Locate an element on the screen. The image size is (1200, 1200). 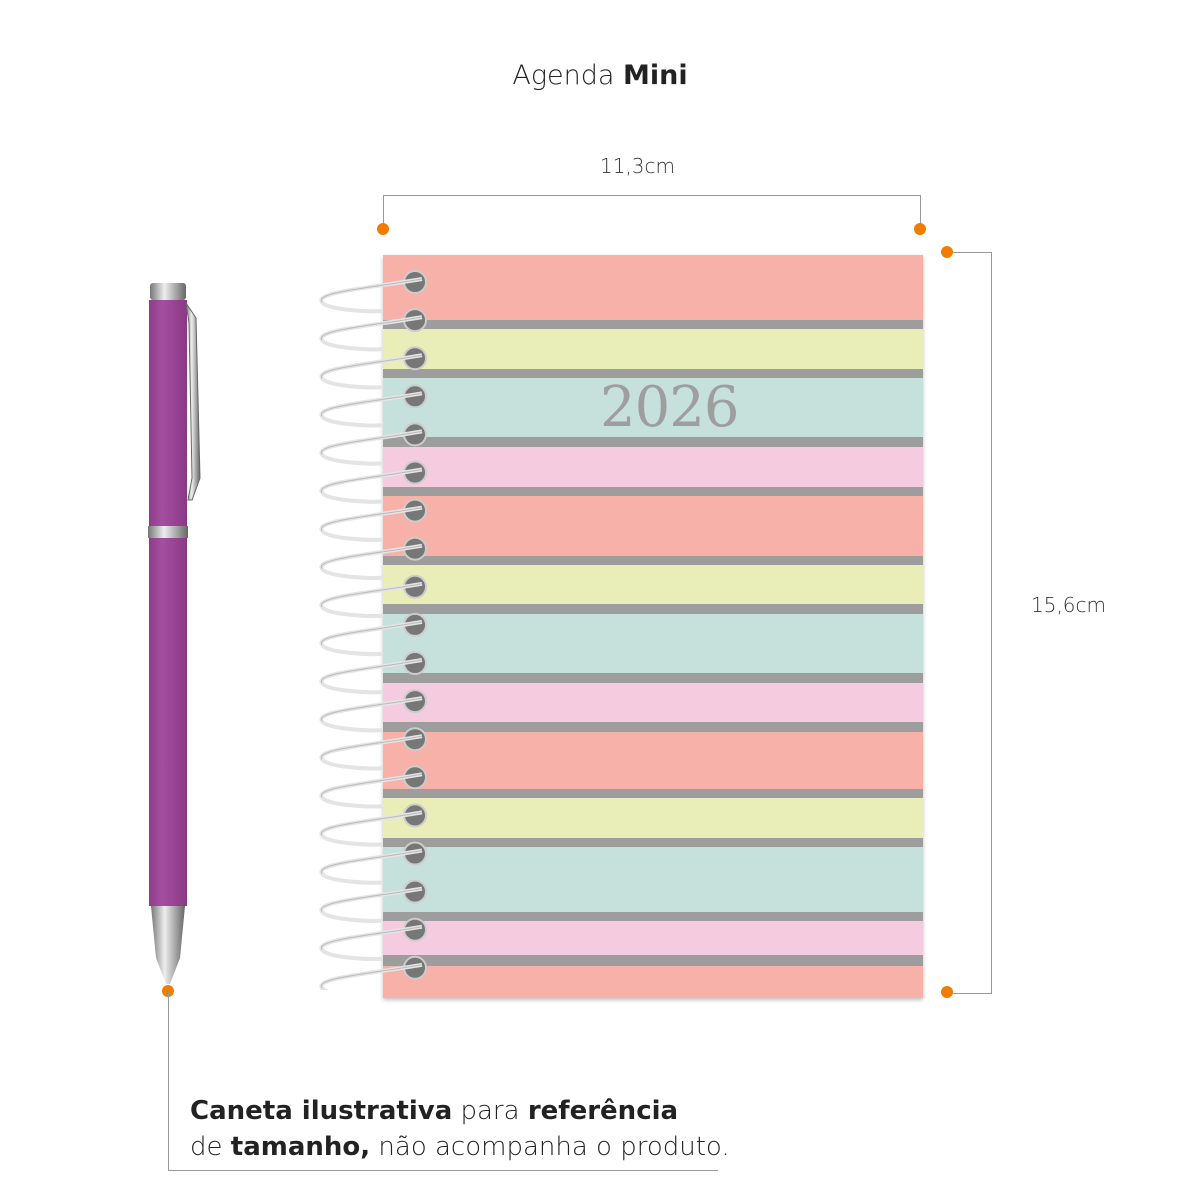
pen-callout-line is located at coordinates (168, 1081).